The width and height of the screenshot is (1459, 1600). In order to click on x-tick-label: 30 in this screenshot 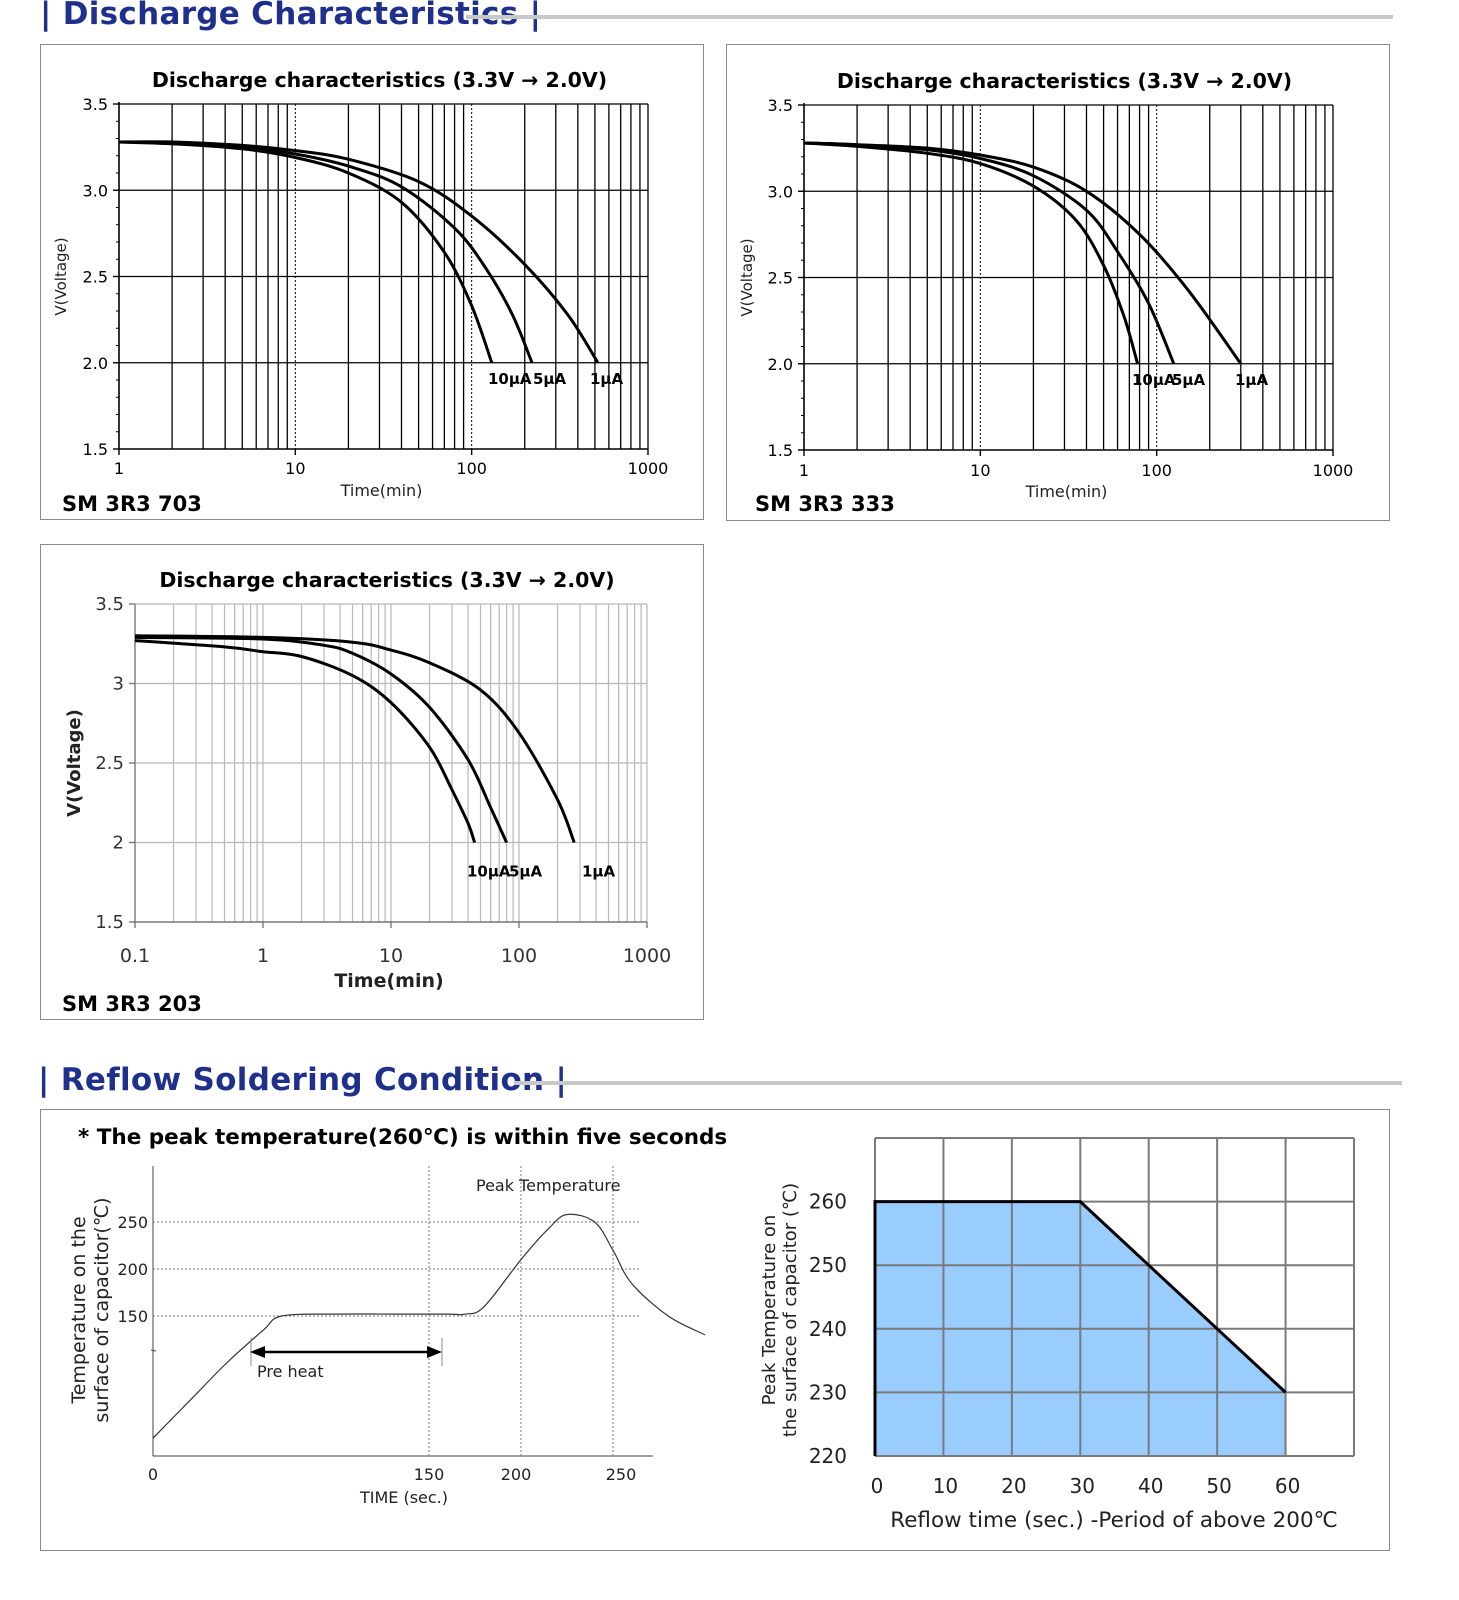, I will do `click(1082, 1486)`.